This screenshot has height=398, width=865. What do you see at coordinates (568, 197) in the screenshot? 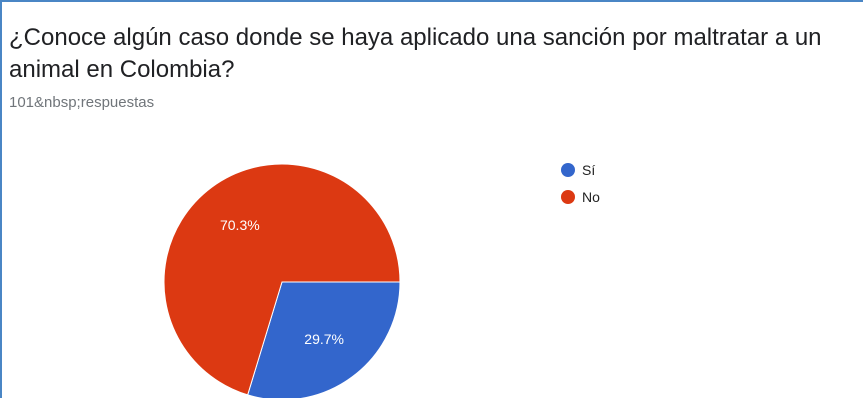
I see `legend-swatch-no` at bounding box center [568, 197].